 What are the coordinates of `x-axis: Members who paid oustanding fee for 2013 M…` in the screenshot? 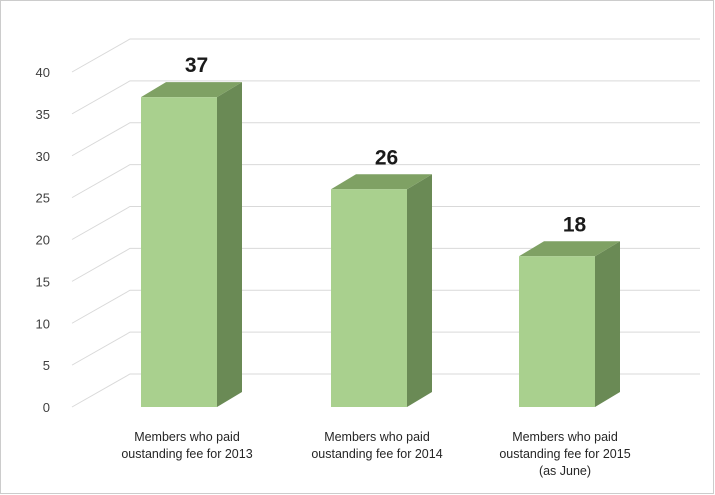 It's located at (375, 454).